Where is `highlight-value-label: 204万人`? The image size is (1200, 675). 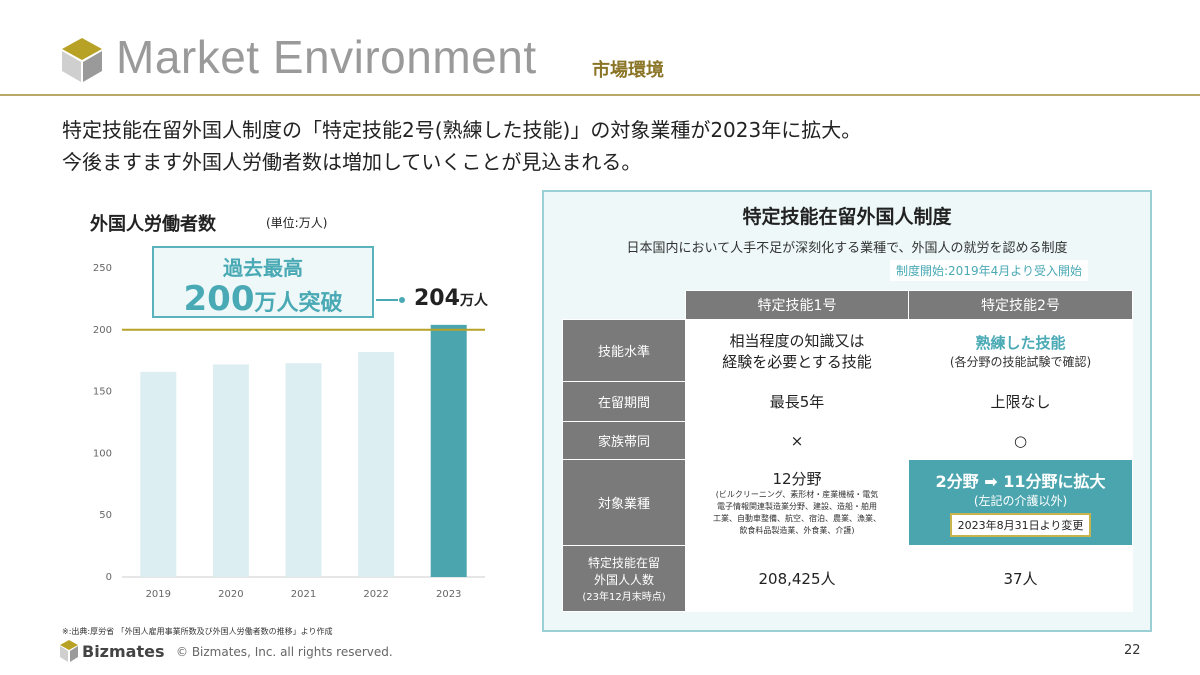 highlight-value-label: 204万人 is located at coordinates (451, 298).